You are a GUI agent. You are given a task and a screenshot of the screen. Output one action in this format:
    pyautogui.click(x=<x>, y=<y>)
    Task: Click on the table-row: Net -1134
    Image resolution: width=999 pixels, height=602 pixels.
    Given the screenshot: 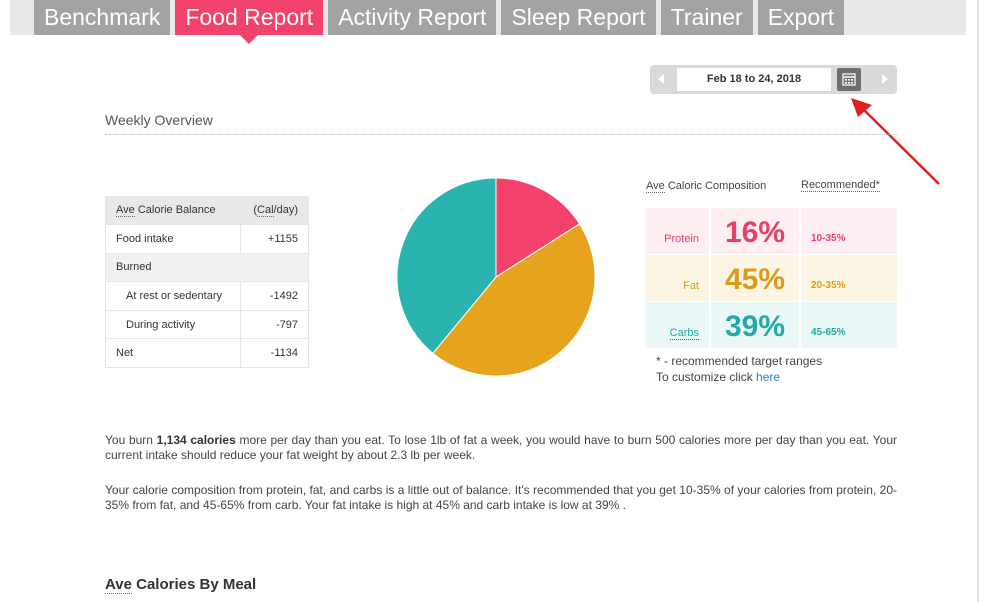 What is the action you would take?
    pyautogui.click(x=207, y=353)
    